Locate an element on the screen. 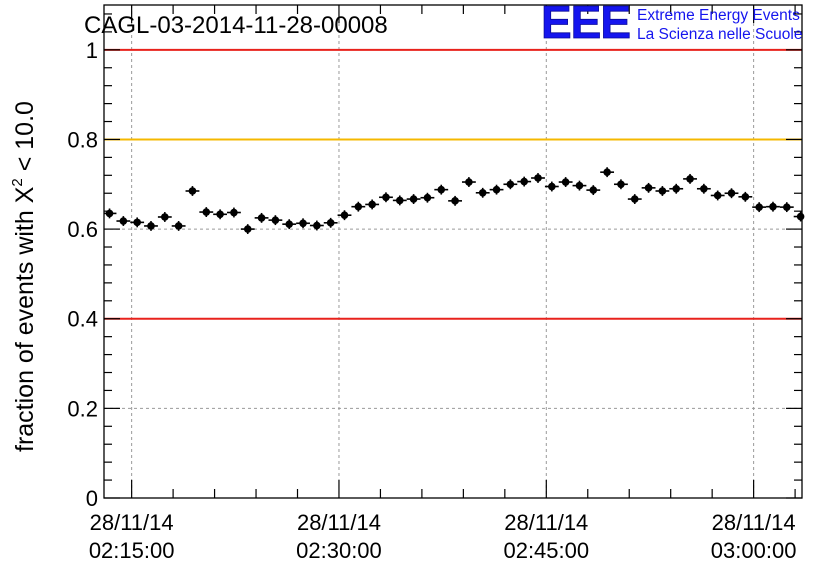  y-tick-label: 0.8 is located at coordinates (82, 139).